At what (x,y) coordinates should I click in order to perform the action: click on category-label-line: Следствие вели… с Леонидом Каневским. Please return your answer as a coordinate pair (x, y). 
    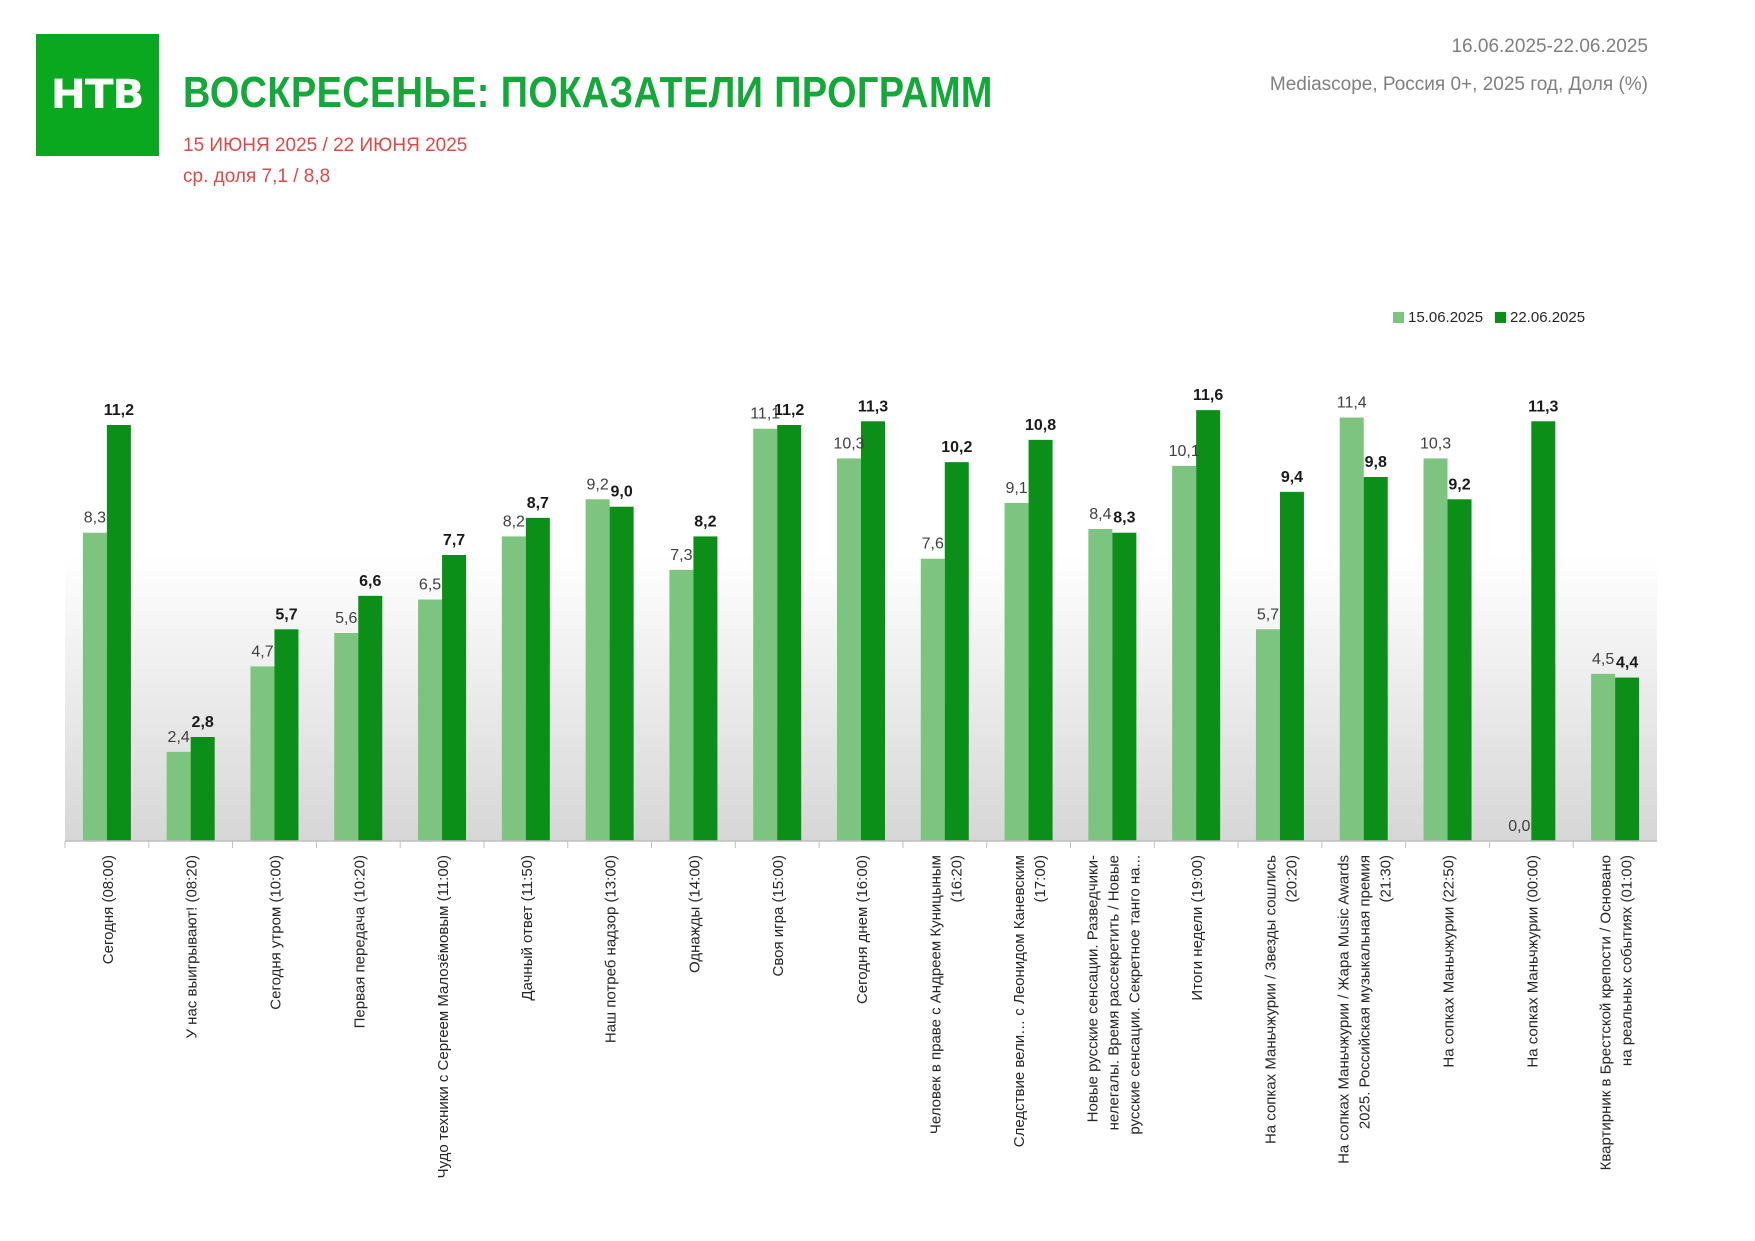
    Looking at the image, I should click on (1019, 1001).